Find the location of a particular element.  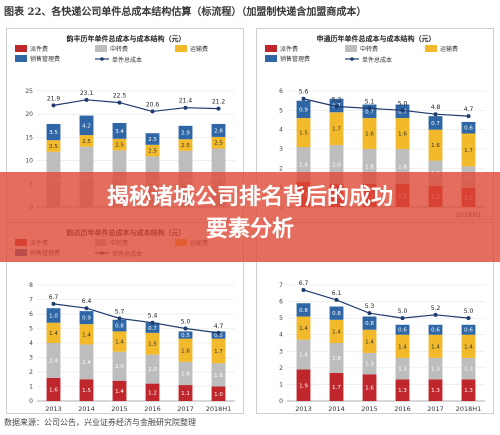

legend-label: 中转费 is located at coordinates (369, 49).